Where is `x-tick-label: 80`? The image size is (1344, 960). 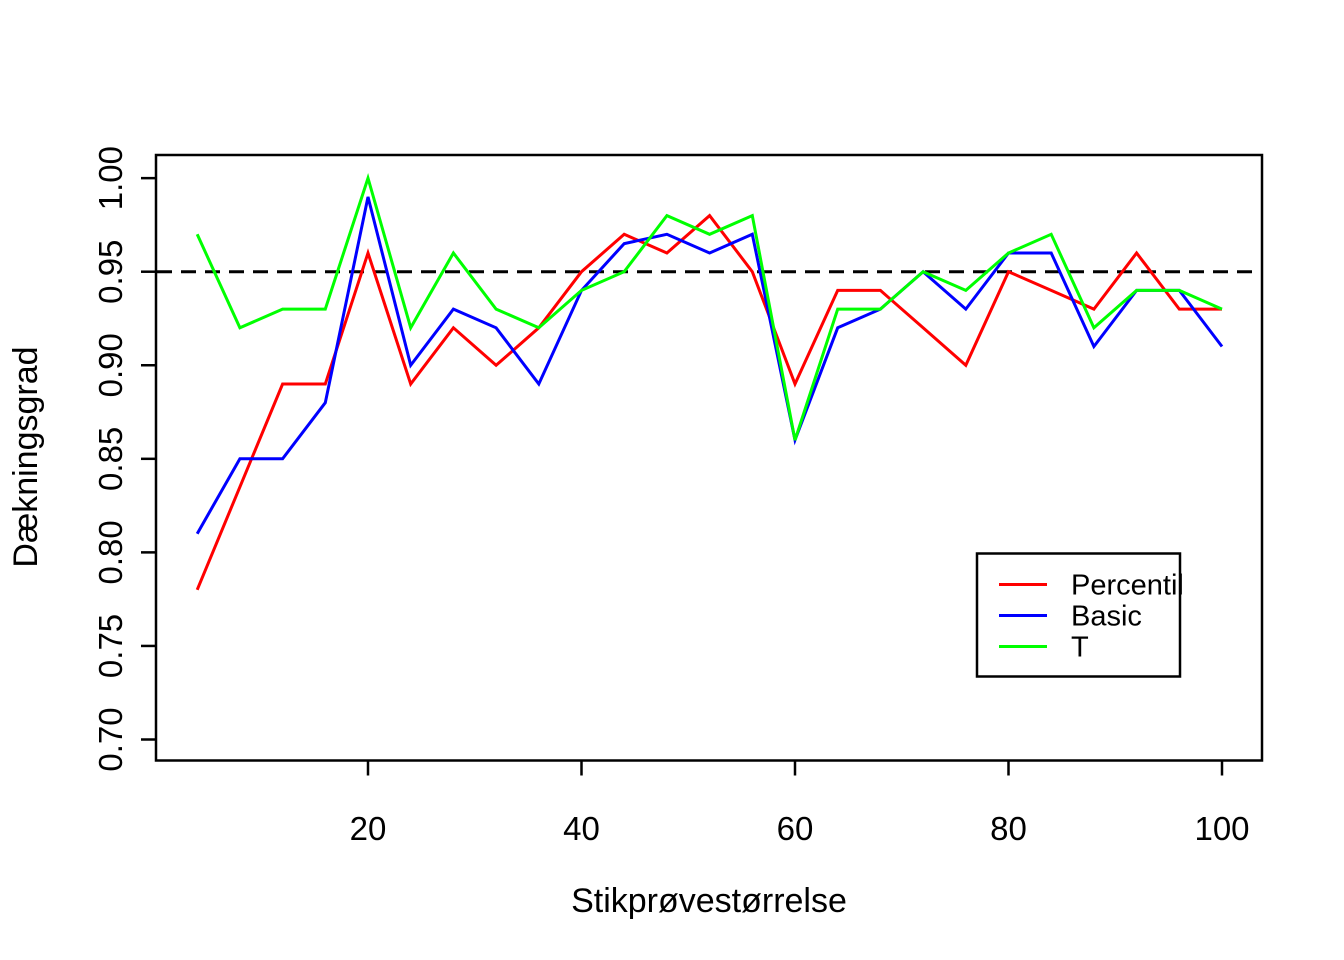
x-tick-label: 80 is located at coordinates (1008, 828).